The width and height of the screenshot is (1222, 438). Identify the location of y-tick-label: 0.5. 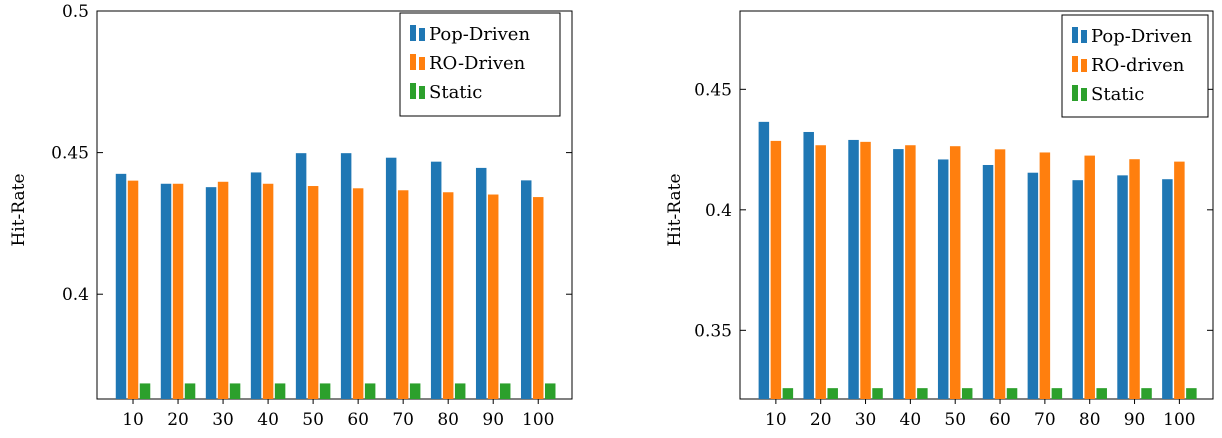
(75, 12).